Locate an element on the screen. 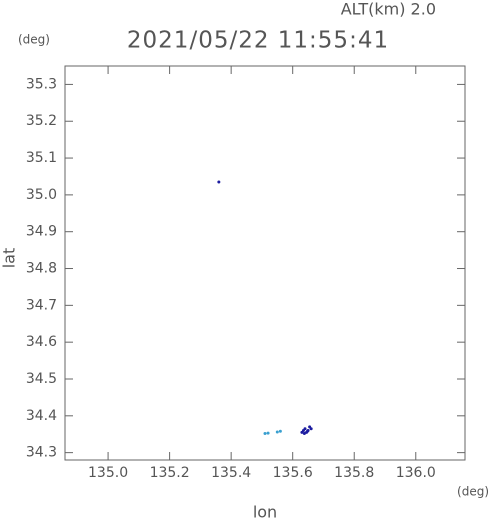 The image size is (491, 521). chart-title: 2021/05/22 11:55:41 is located at coordinates (258, 41).